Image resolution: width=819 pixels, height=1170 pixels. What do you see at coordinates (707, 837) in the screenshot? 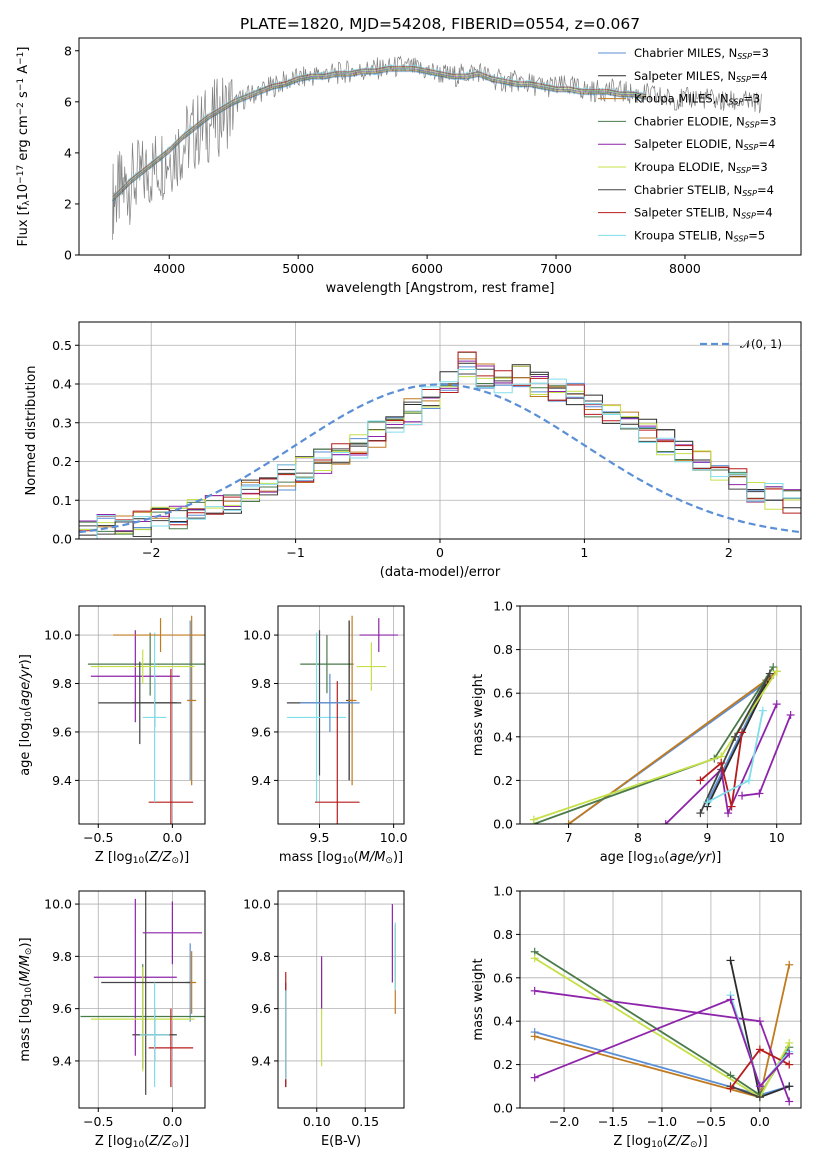
I see `x-tick-label: 9` at bounding box center [707, 837].